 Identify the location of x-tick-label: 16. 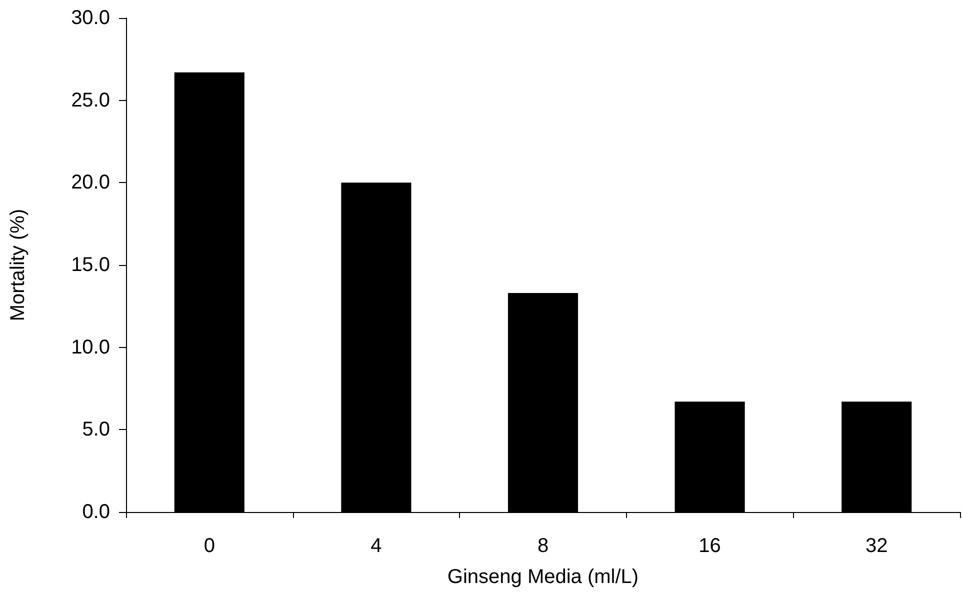
(709, 546).